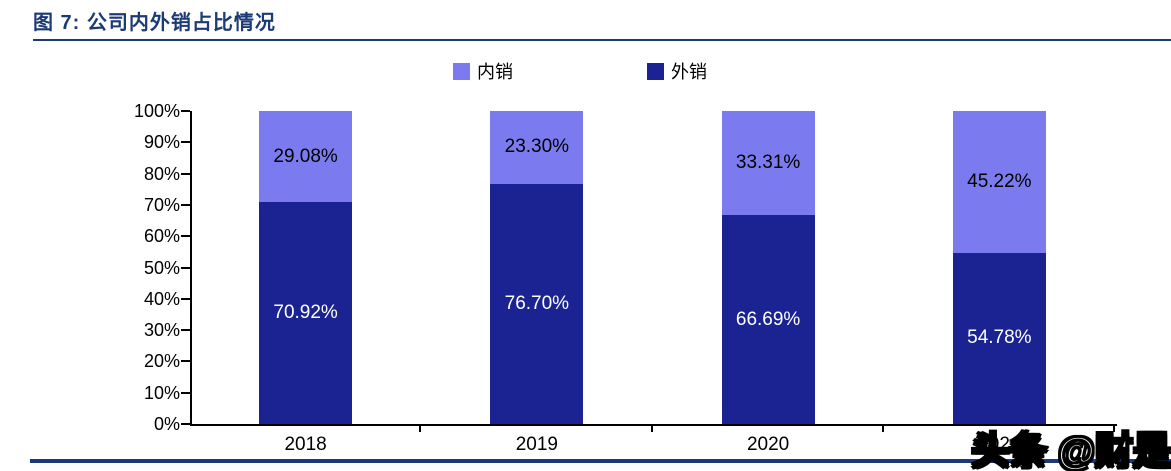 The width and height of the screenshot is (1171, 471). I want to click on legend-swatch-export, so click(655, 71).